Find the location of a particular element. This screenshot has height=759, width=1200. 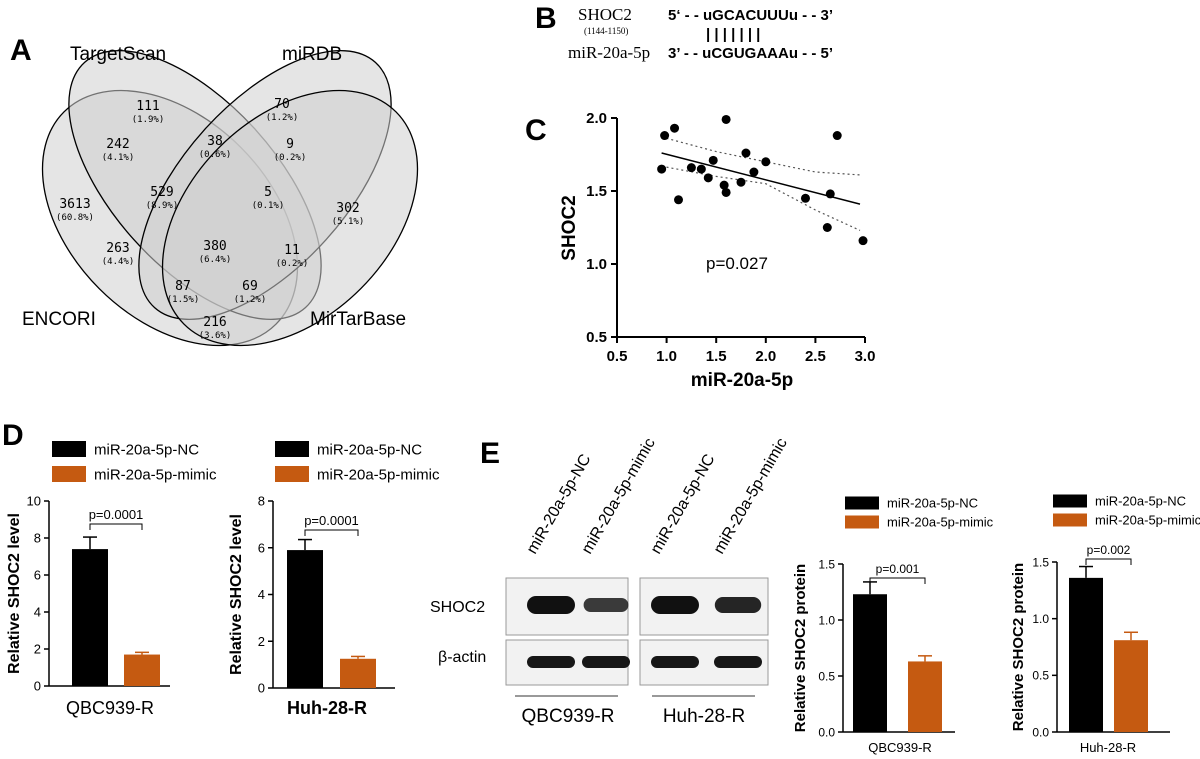

venn-pct-mirdb-only: (1.2%) is located at coordinates (282, 118).